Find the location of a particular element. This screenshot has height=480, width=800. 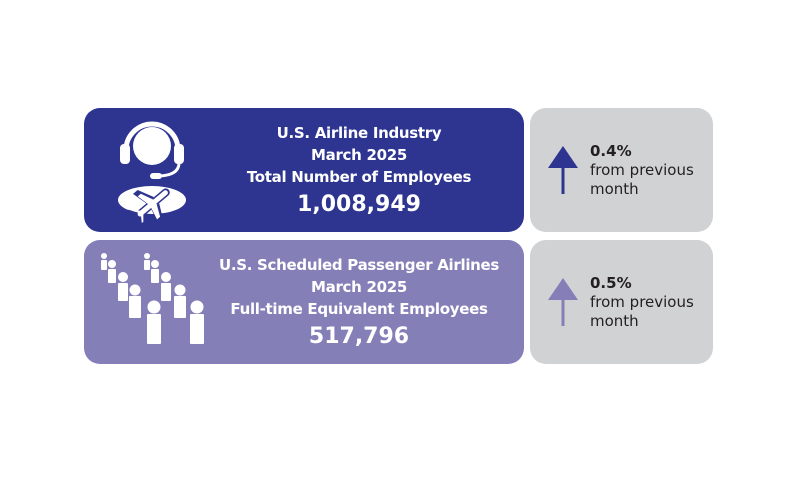

industry-metric-label: Total Number of Employees is located at coordinates (359, 177).